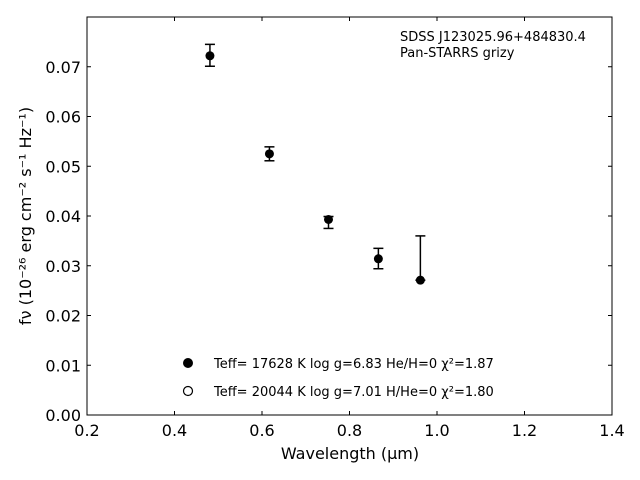 This screenshot has width=640, height=480. I want to click on x-tick-label: 0.8, so click(349, 430).